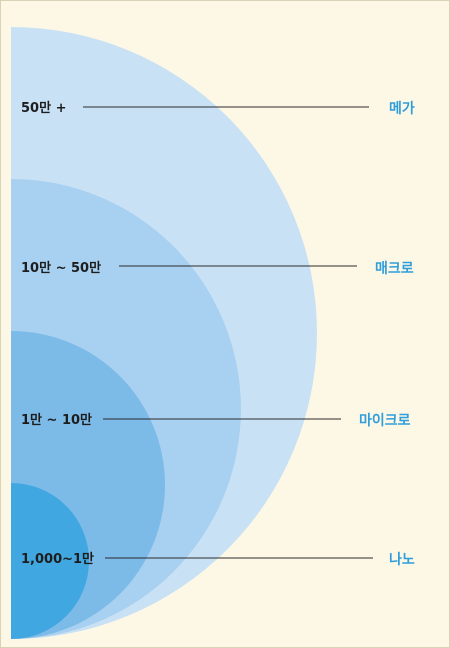 The image size is (450, 648). Describe the element at coordinates (385, 420) in the screenshot. I see `tier-name-micro: 마이크로` at that location.